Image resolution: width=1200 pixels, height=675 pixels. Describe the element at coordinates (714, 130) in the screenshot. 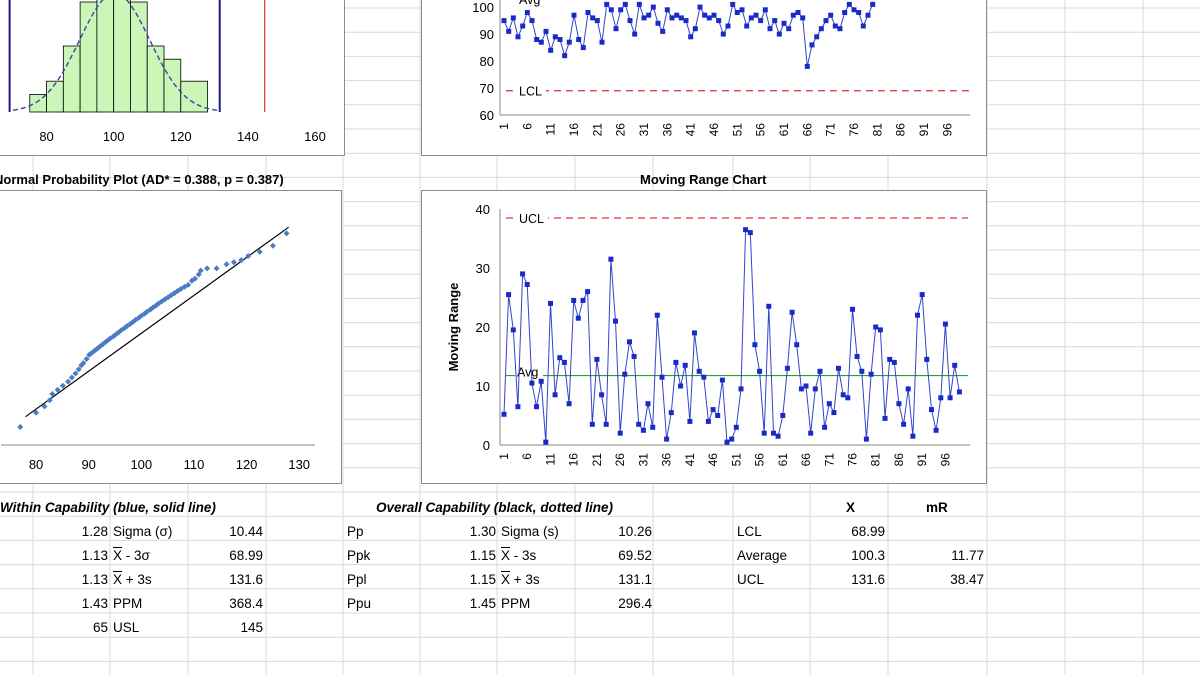

I see `individuals-x-tick-46: 46` at that location.